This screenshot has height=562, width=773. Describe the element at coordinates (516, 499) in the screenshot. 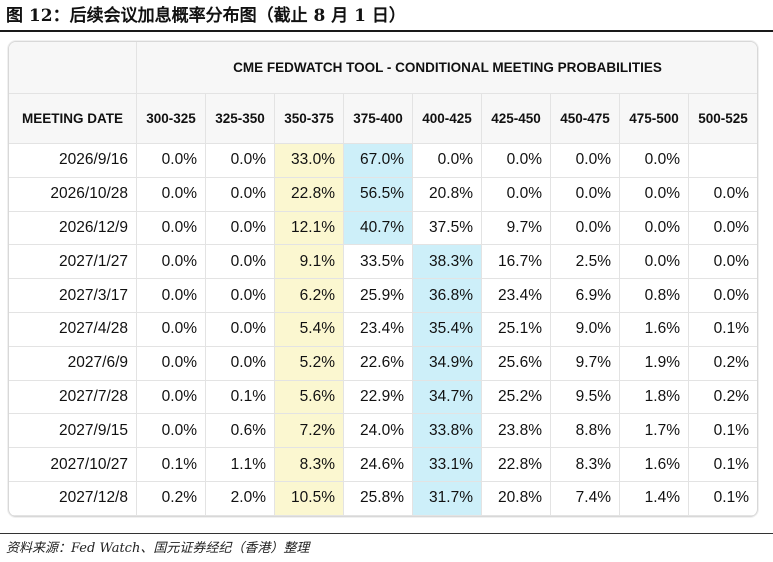

I see `probability-cell: 20.8%` at that location.